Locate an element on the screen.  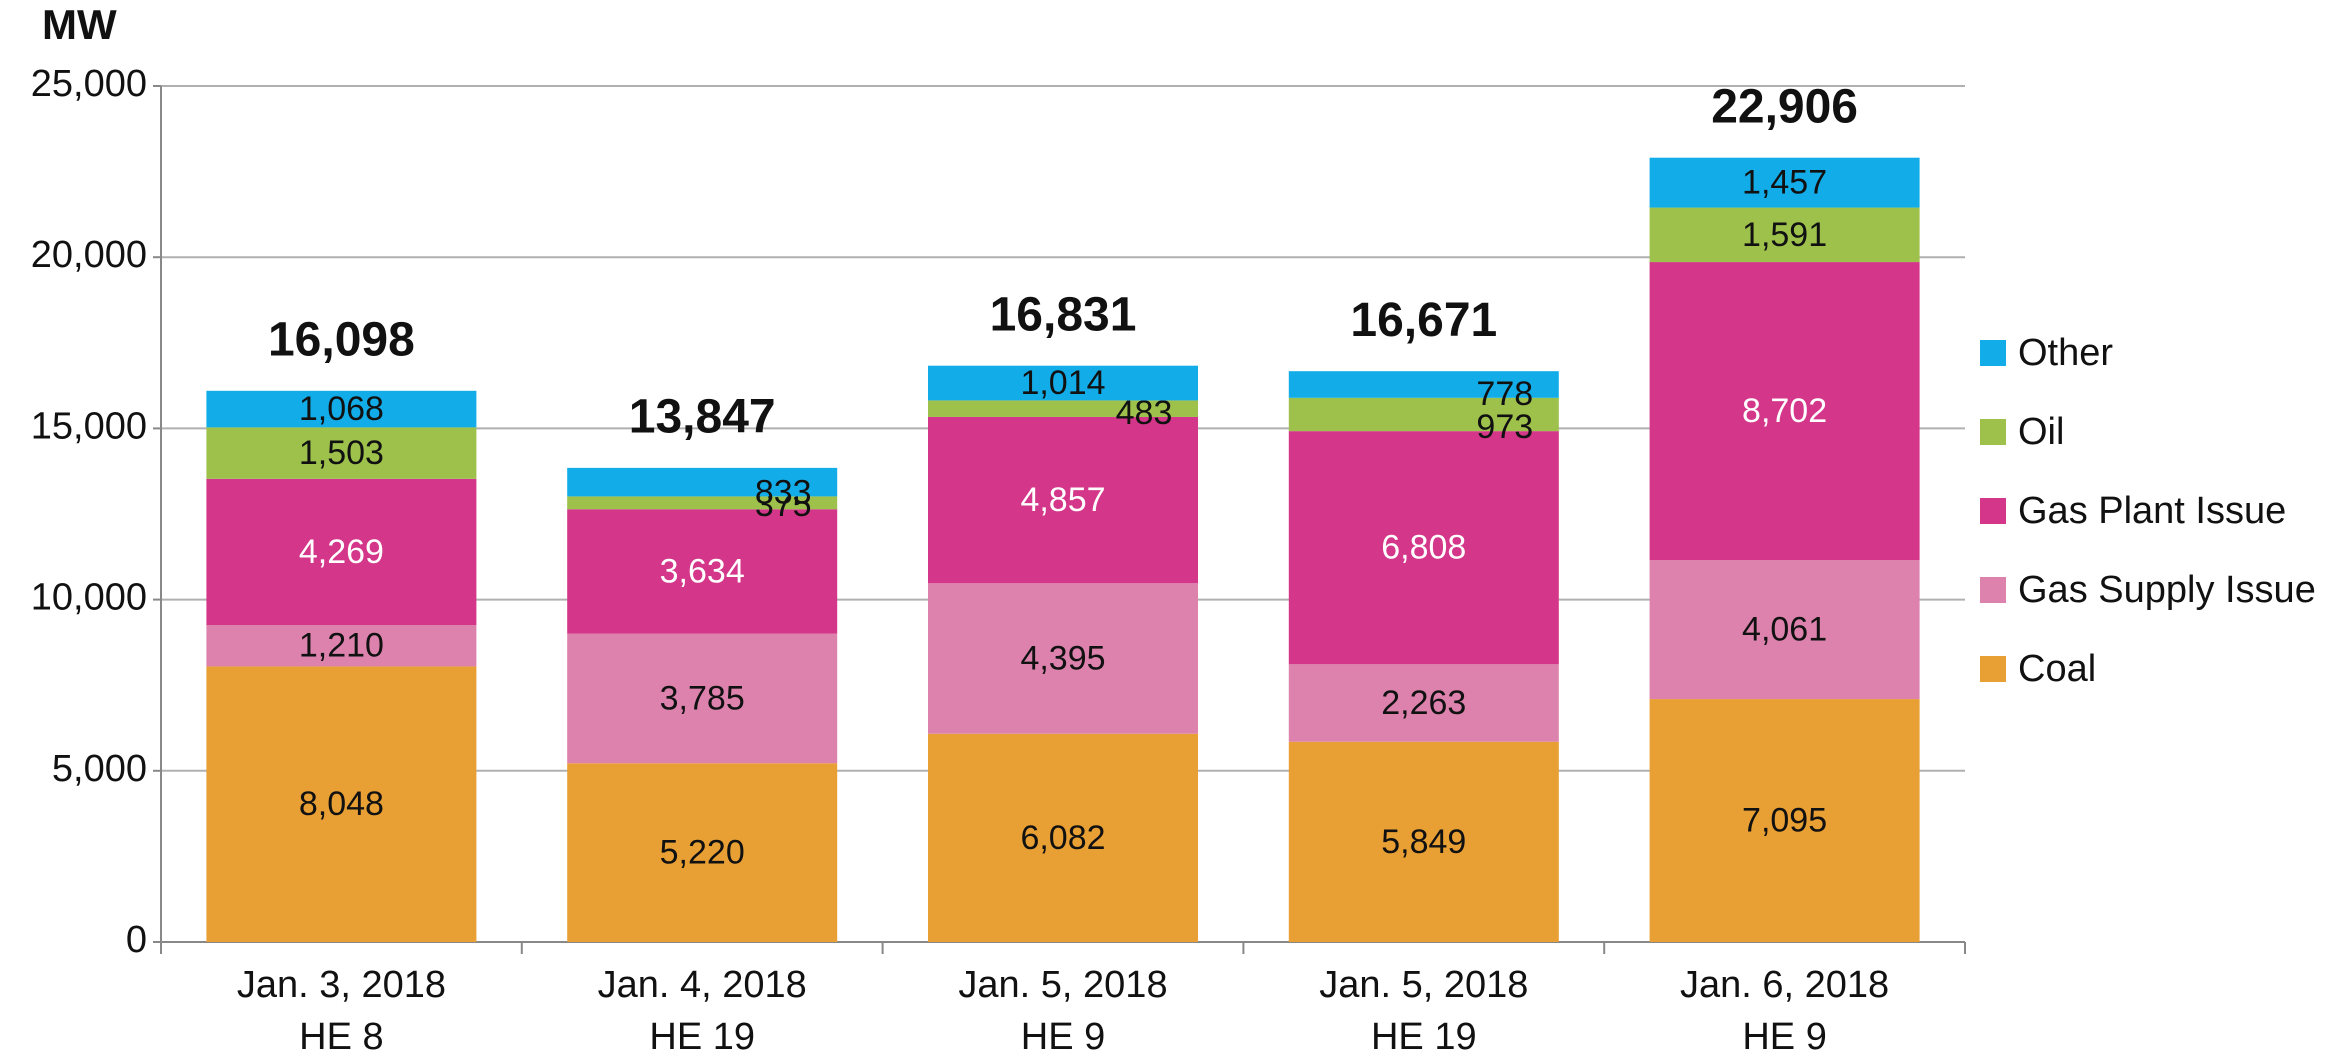
y-tick-label: 0 is located at coordinates (136, 940).